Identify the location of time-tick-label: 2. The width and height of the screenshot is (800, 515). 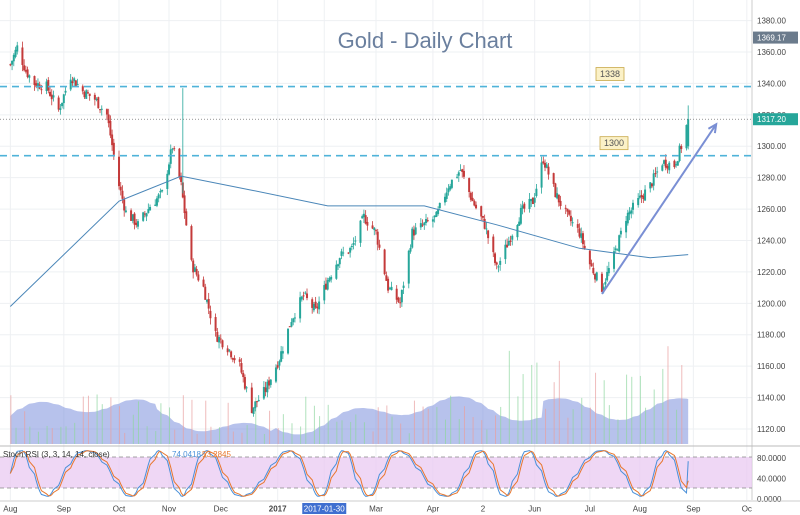
(483, 509).